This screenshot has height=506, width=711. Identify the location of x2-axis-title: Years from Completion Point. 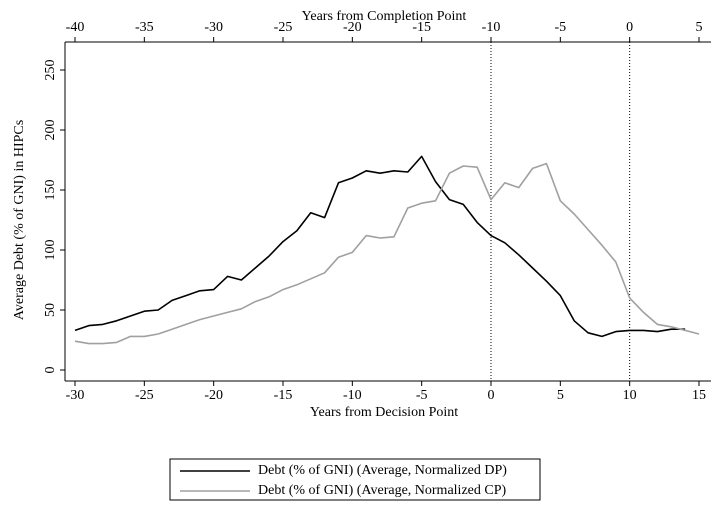
(384, 16).